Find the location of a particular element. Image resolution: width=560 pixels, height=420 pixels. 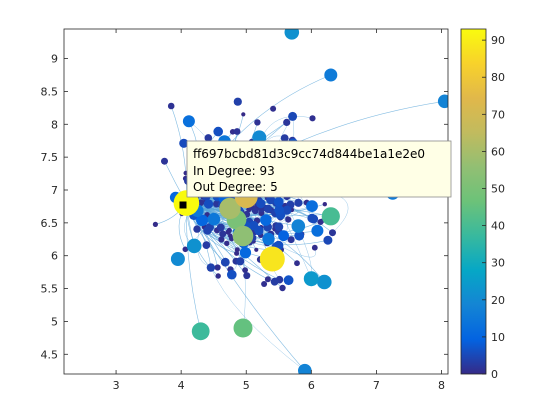

y-tick-label: 8 is located at coordinates (54, 124).